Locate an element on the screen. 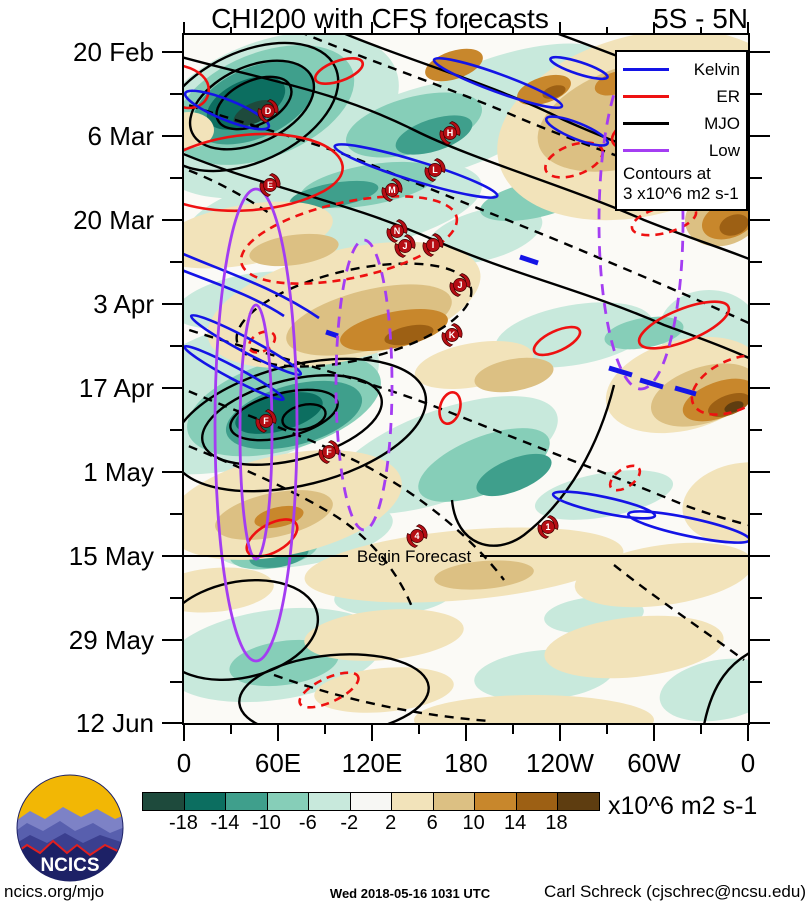 This screenshot has width=809, height=907. colorbar-tick-label: 18 is located at coordinates (556, 823).